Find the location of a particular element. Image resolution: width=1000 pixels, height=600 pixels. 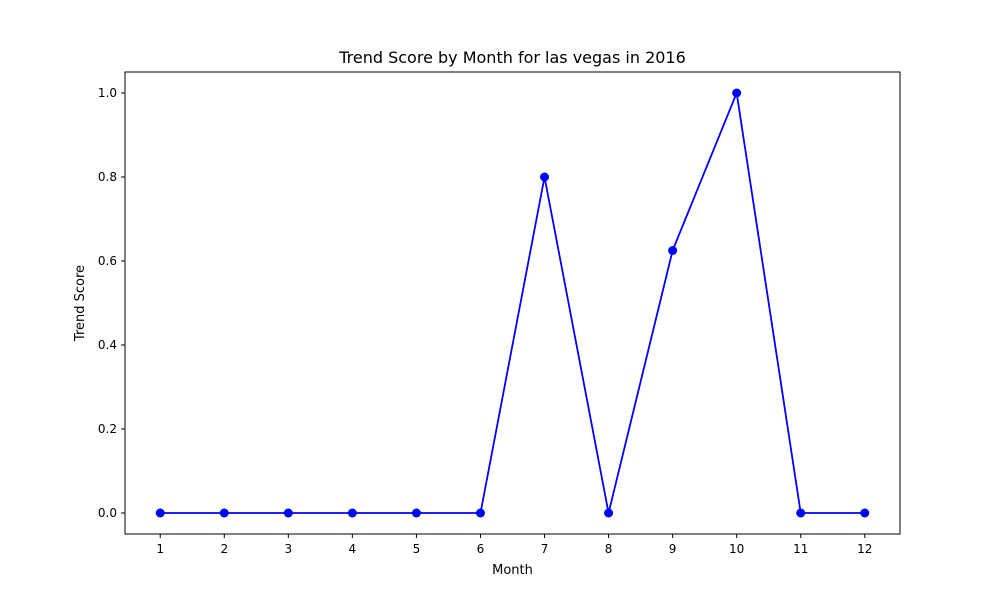

x-axis: 1 2 3 4 5 6 7 8 9 10 11 12 is located at coordinates (514, 545).